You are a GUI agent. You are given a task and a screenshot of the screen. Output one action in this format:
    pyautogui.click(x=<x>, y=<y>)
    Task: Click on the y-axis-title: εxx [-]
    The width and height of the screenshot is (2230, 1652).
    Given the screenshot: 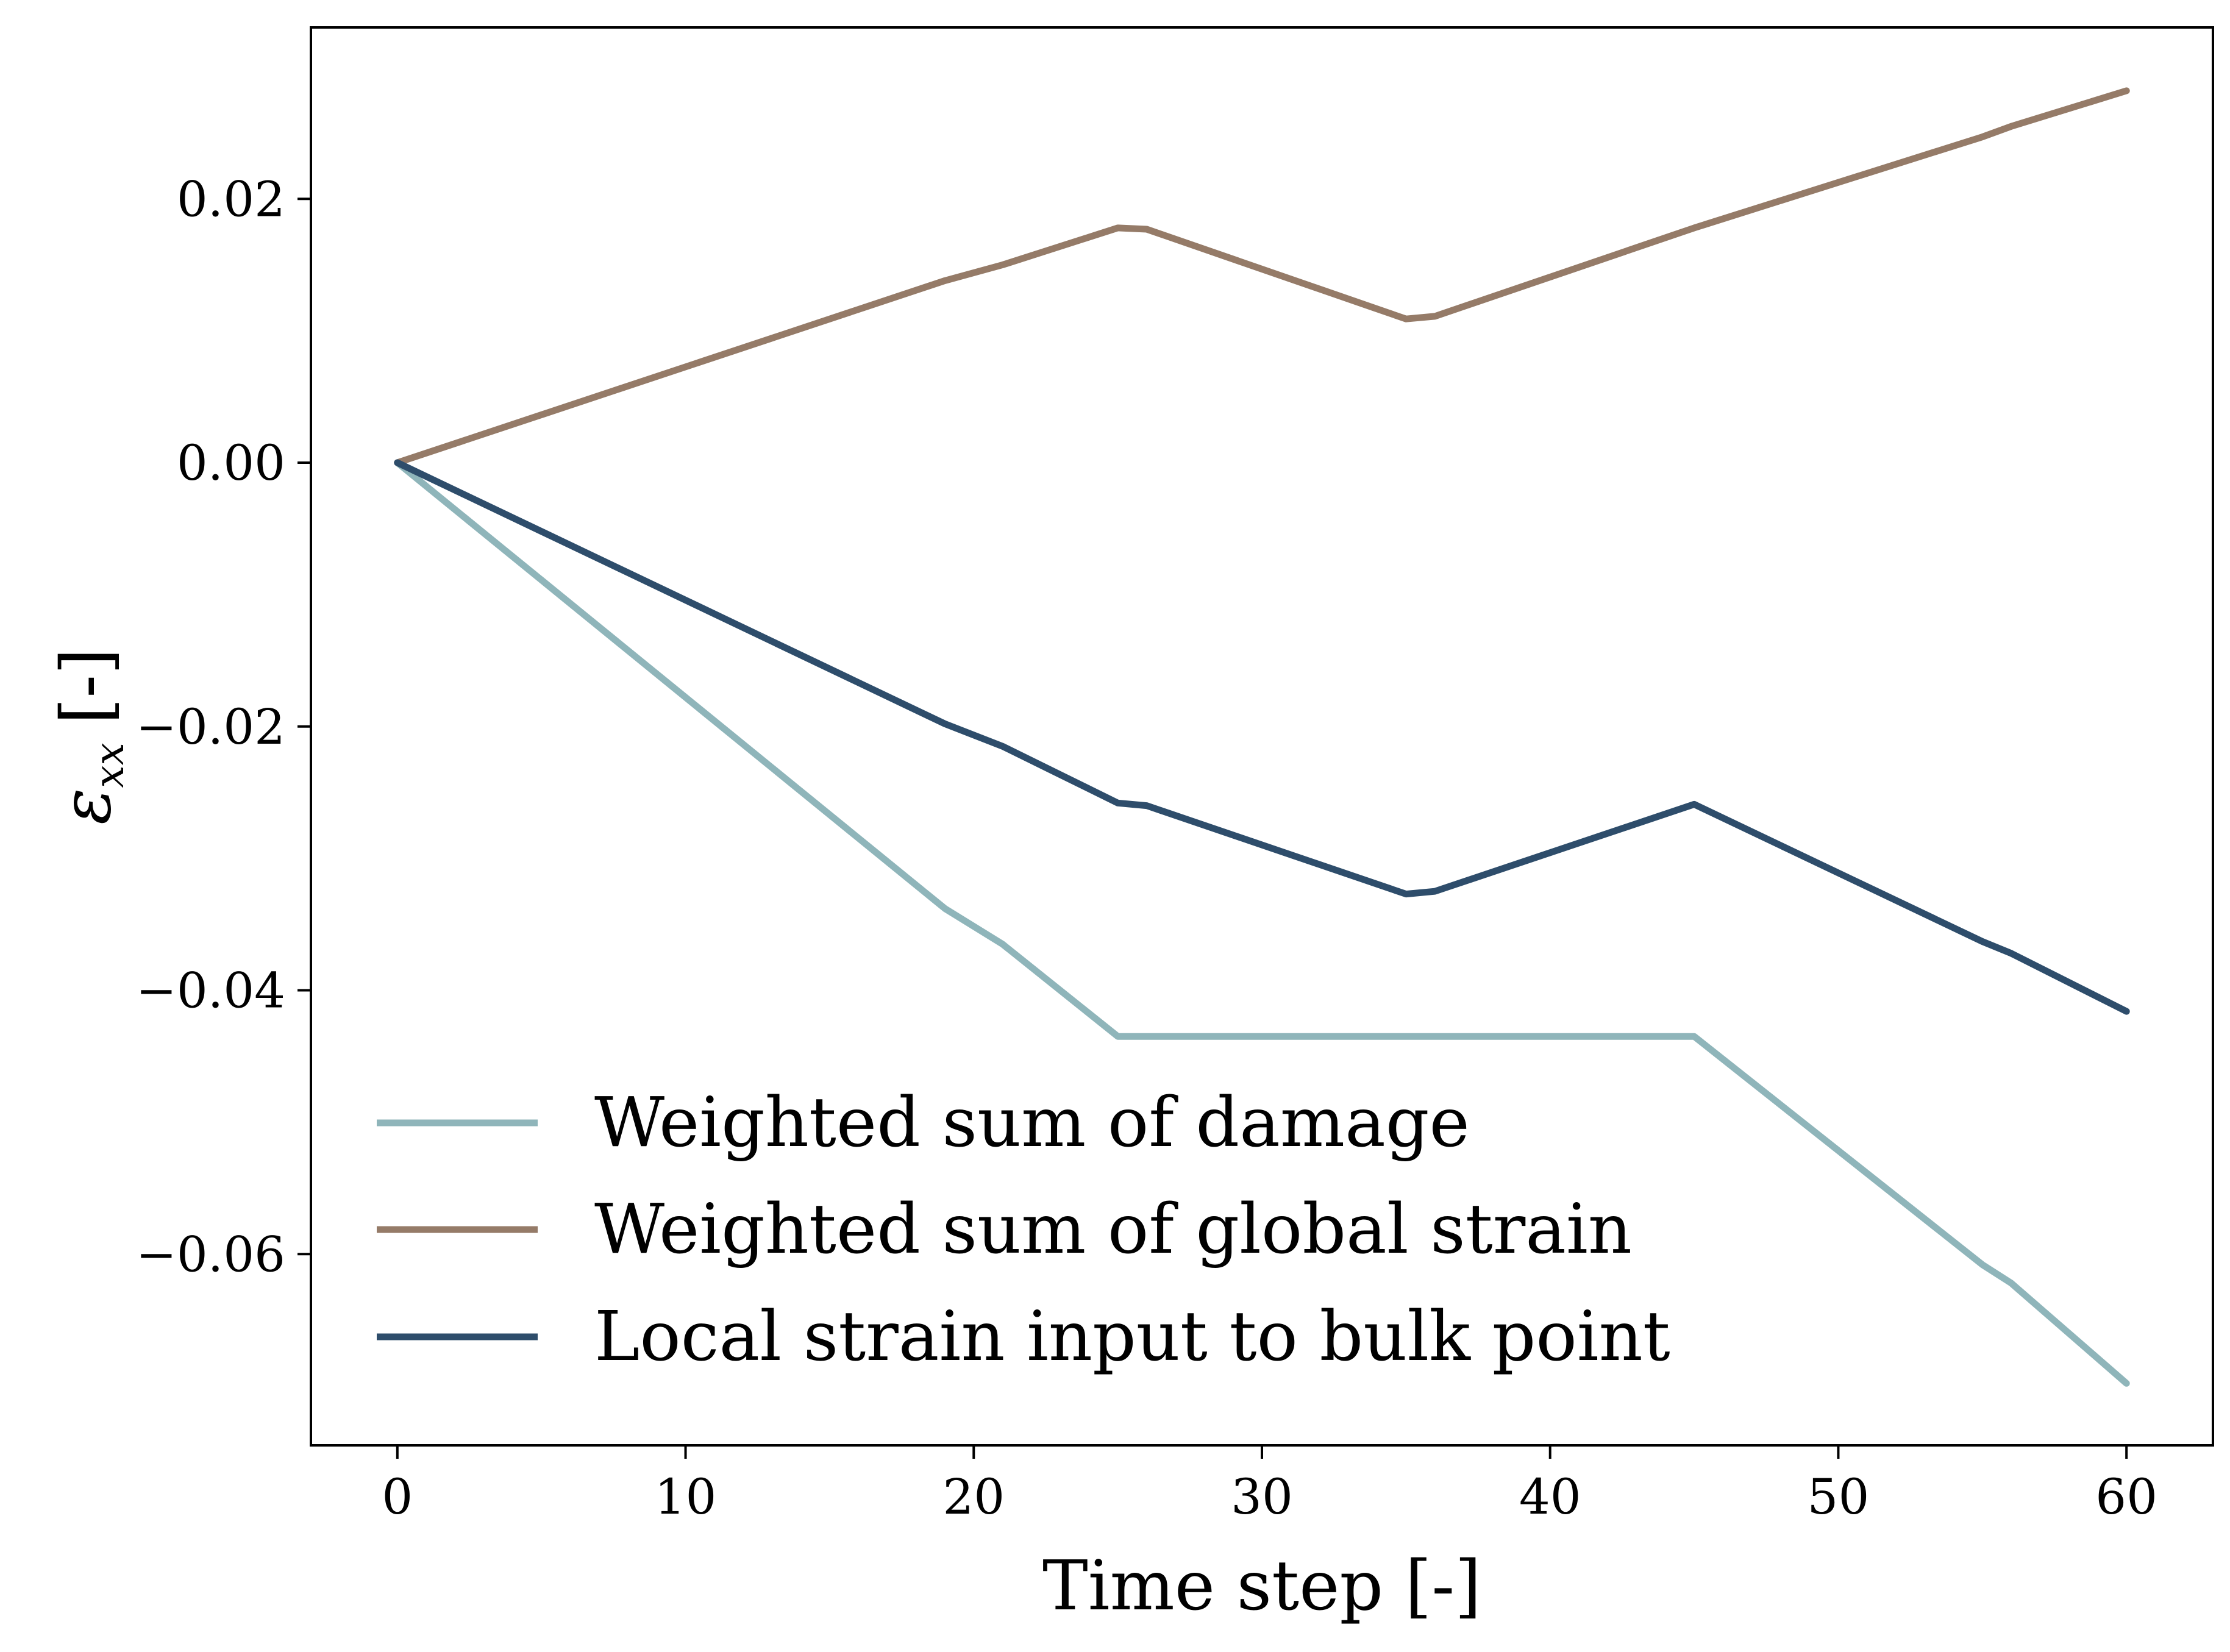 What is the action you would take?
    pyautogui.click(x=90, y=736)
    